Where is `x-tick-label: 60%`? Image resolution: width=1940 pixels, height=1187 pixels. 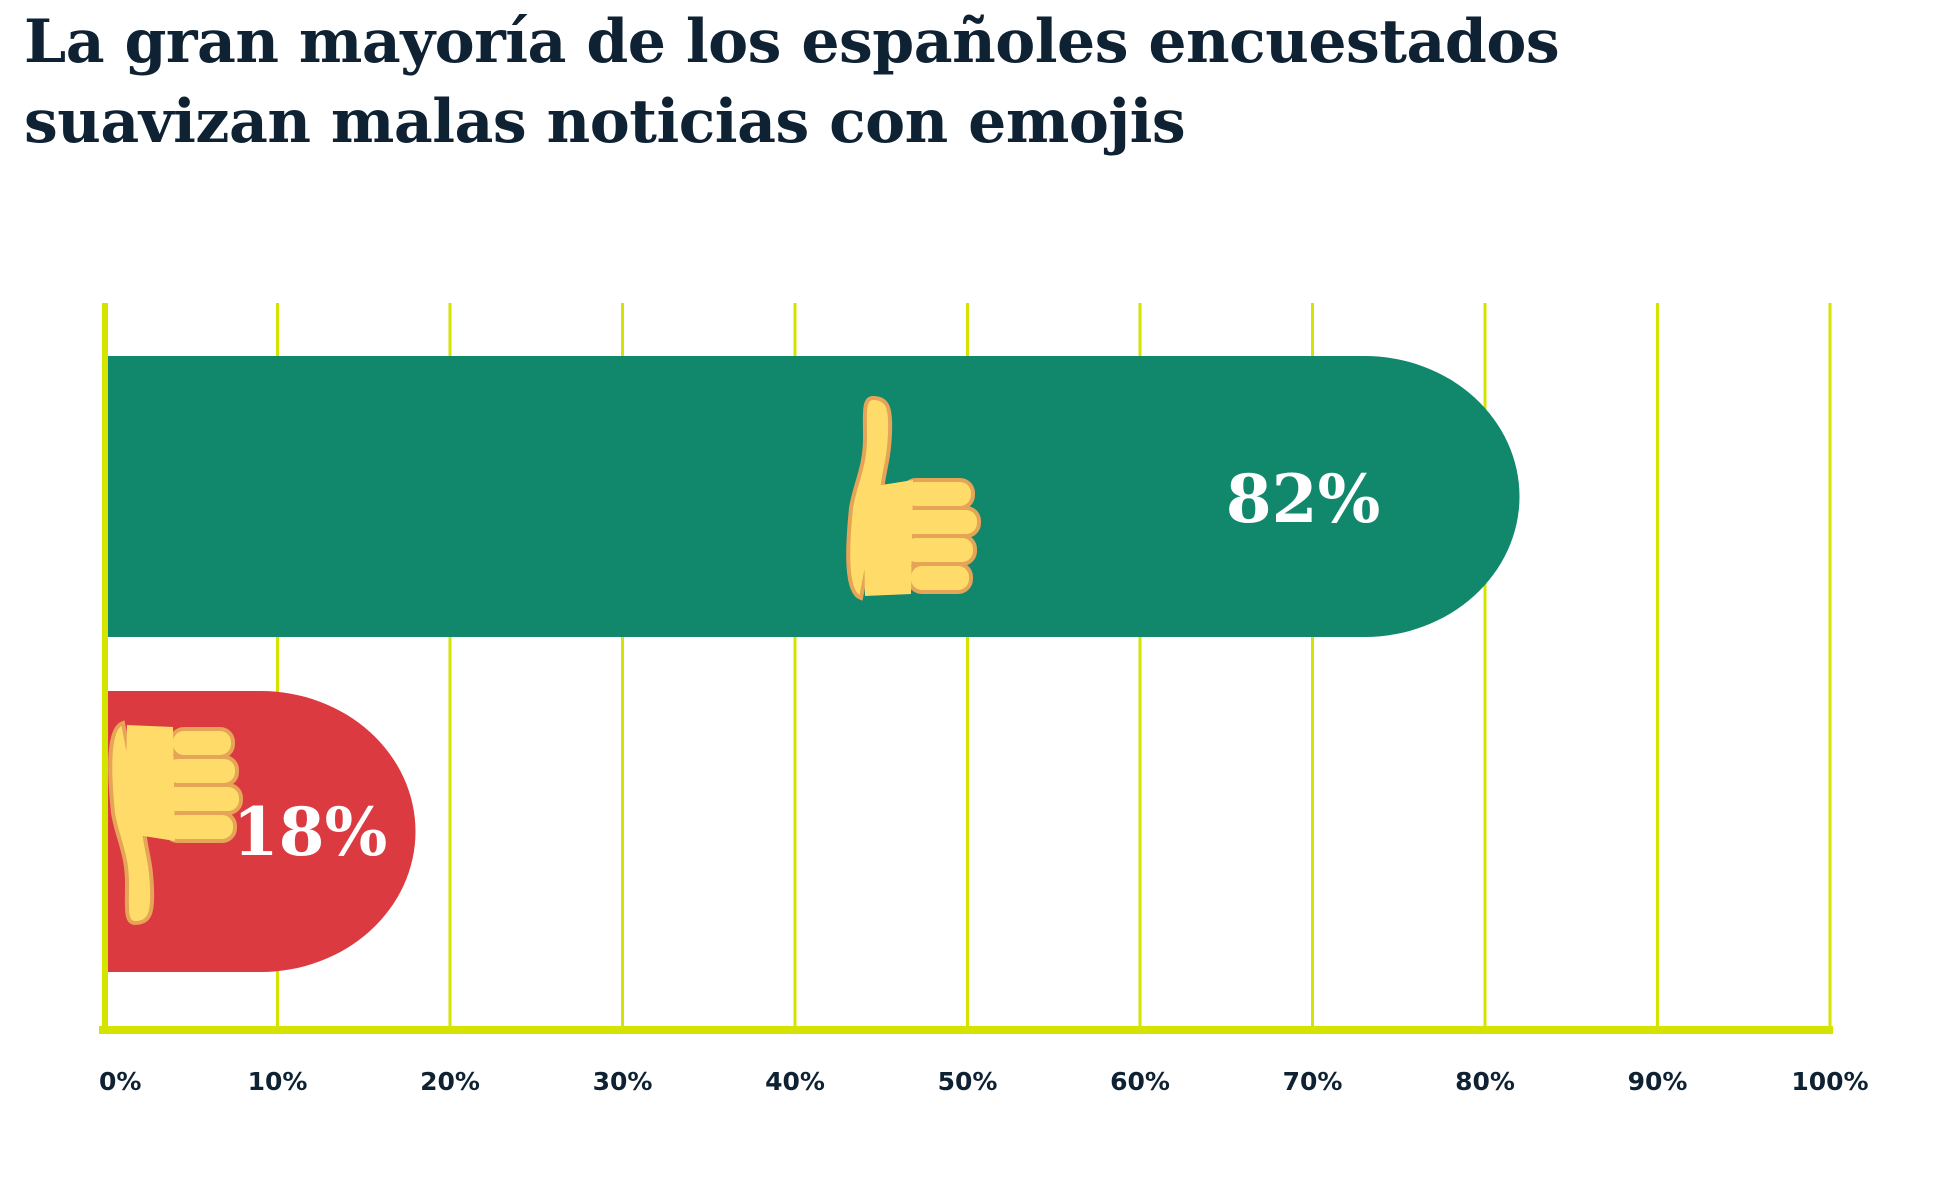 x-tick-label: 60% is located at coordinates (1140, 1081).